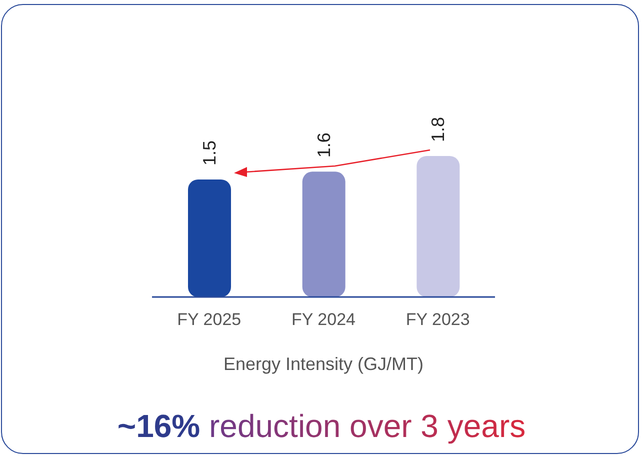  I want to click on x-tick-label: FY 2025, so click(209, 320).